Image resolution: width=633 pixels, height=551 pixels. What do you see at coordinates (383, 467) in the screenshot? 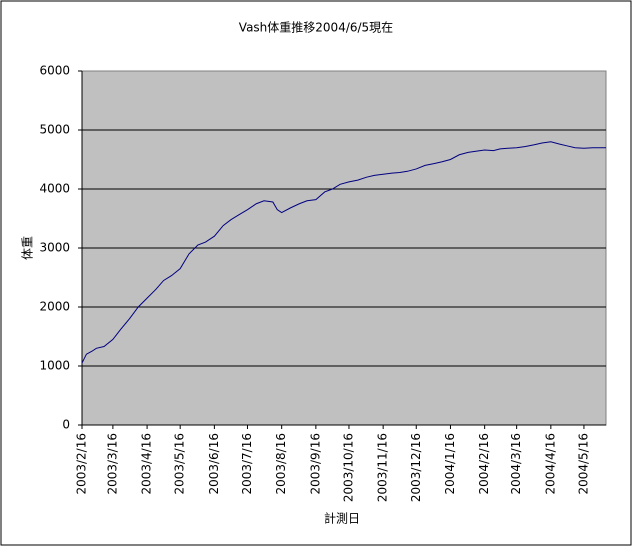
I see `x-tick-label: 2003/11/16` at bounding box center [383, 467].